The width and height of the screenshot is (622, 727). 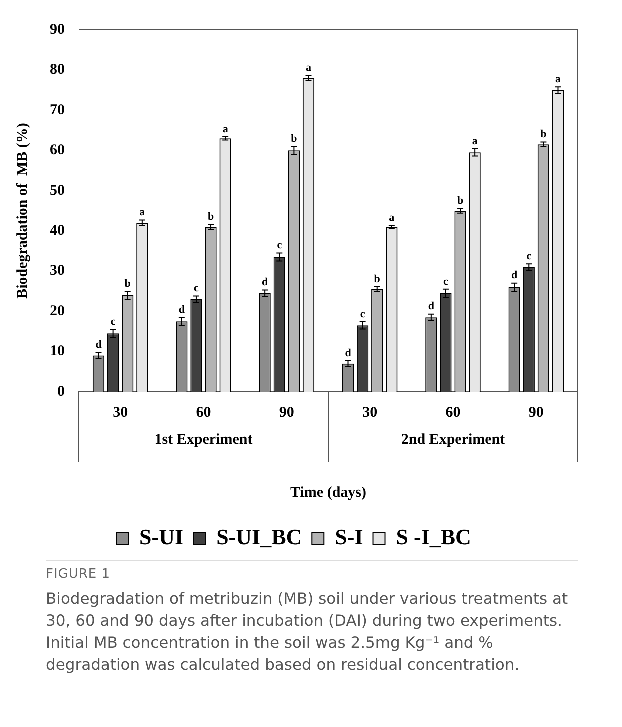 I want to click on y-tick-label: 0, so click(x=61, y=392).